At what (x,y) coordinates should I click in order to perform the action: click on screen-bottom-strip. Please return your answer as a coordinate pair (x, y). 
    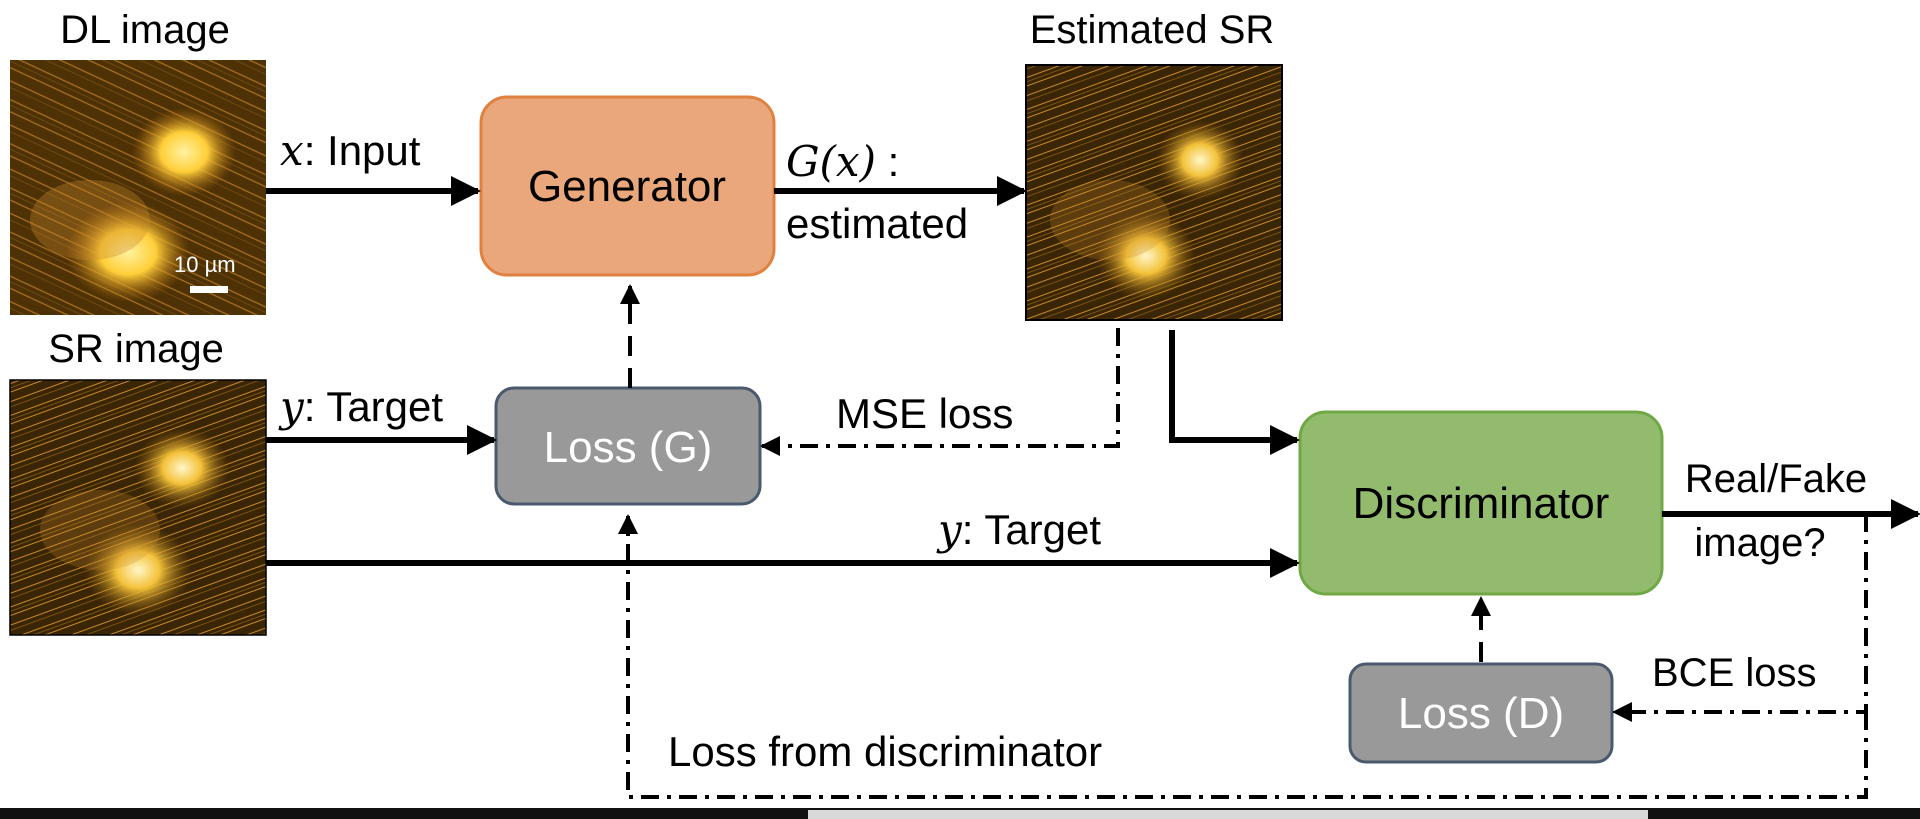
    Looking at the image, I should click on (960, 813).